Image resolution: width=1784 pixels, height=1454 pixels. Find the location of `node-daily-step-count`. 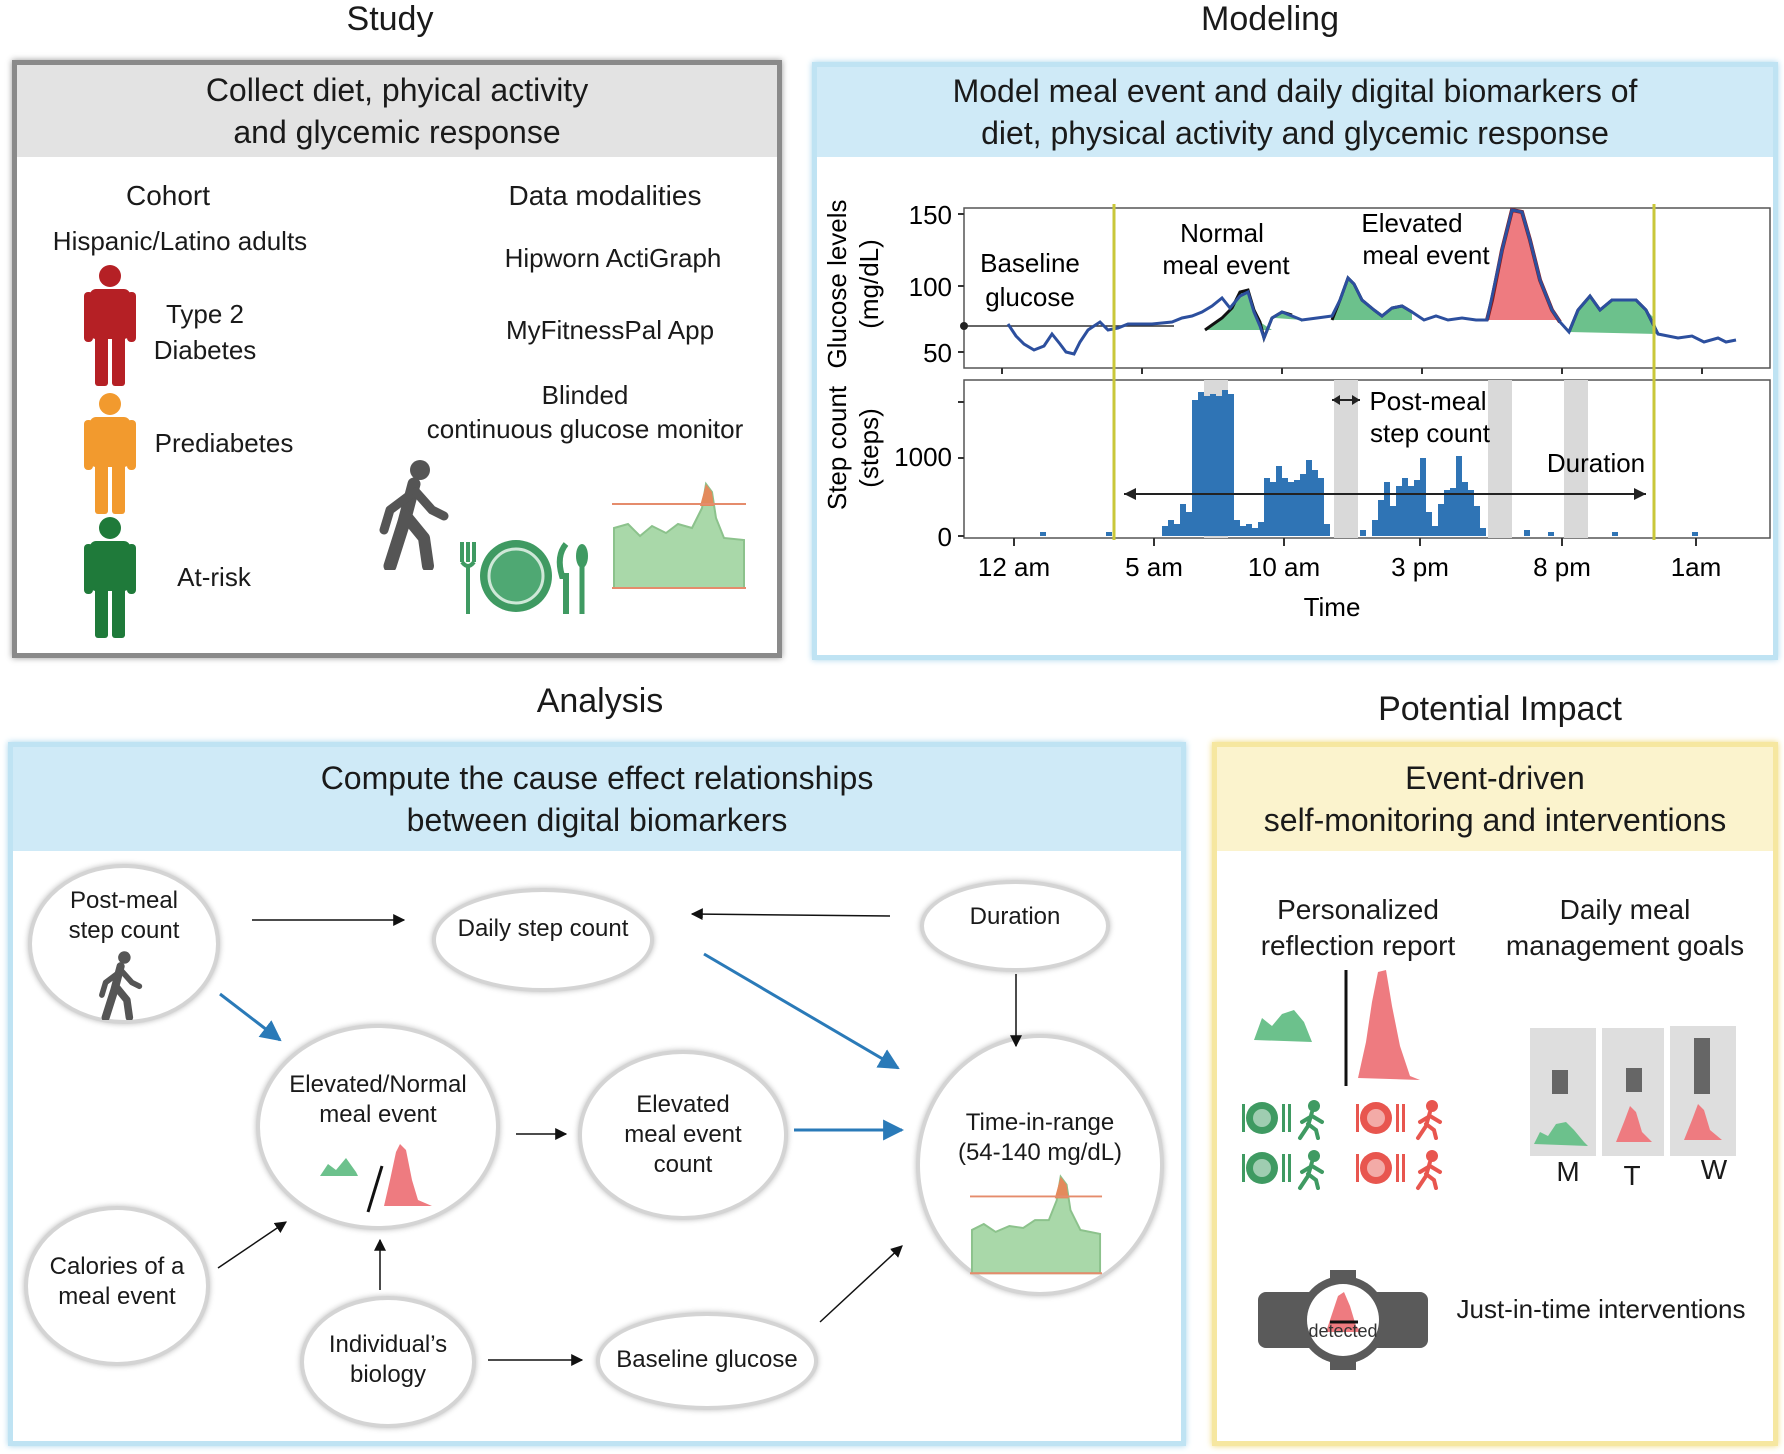

node-daily-step-count is located at coordinates (543, 940).